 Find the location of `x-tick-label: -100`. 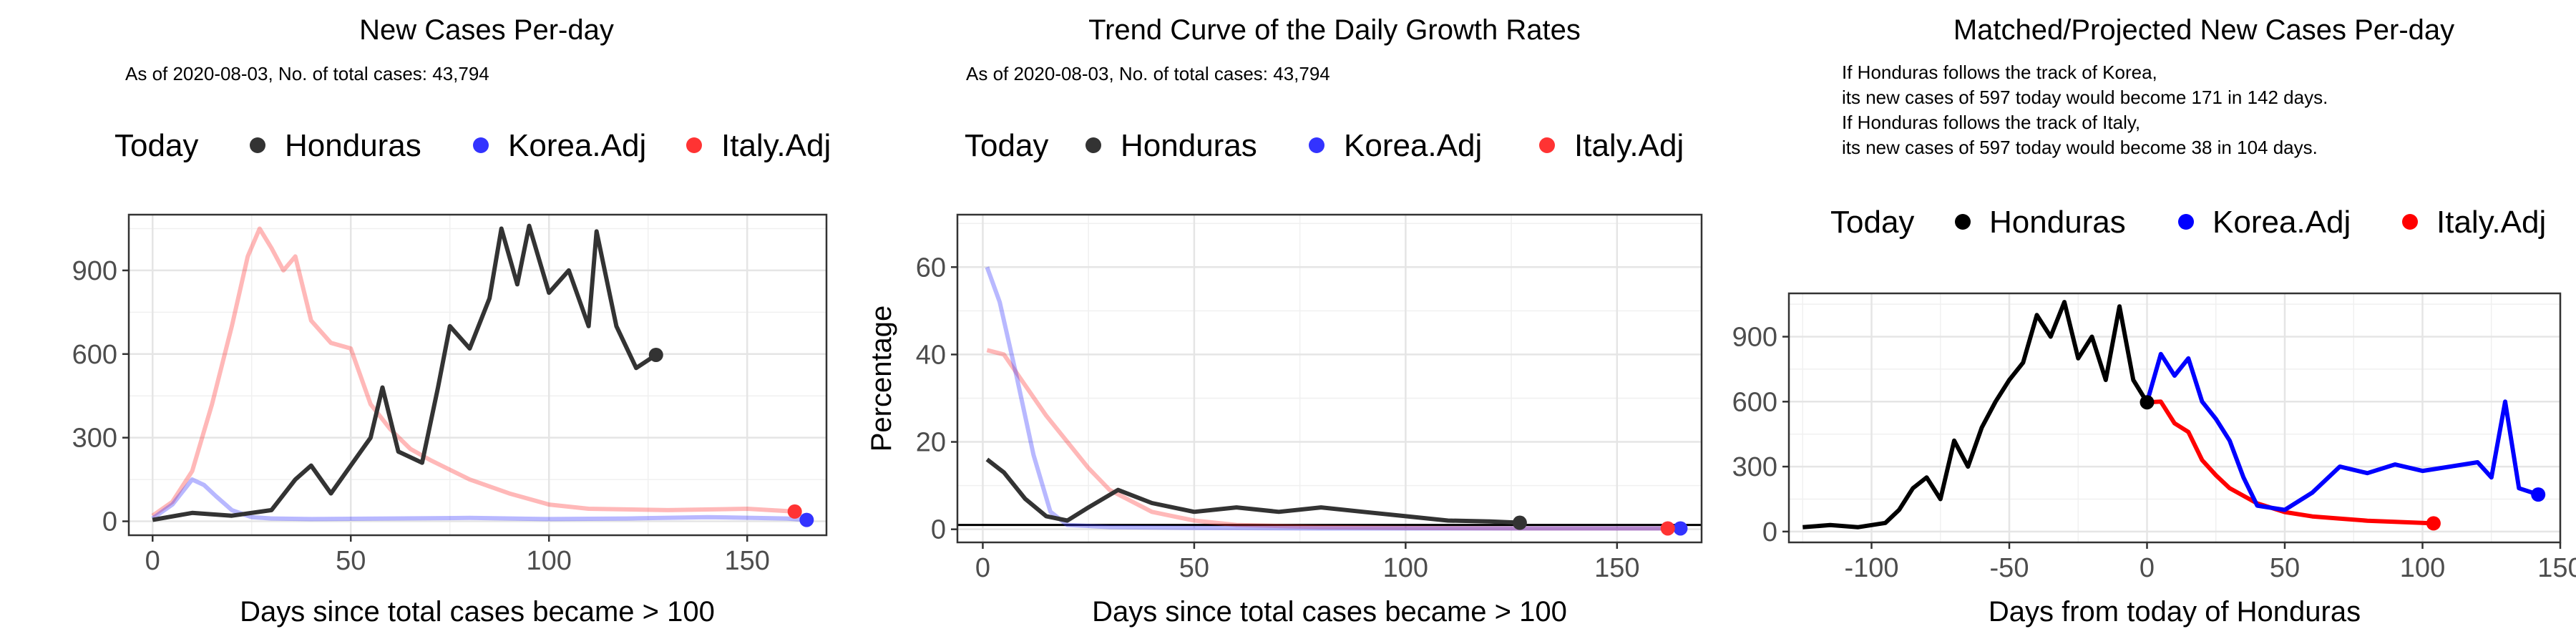

x-tick-label: -100 is located at coordinates (1871, 568).